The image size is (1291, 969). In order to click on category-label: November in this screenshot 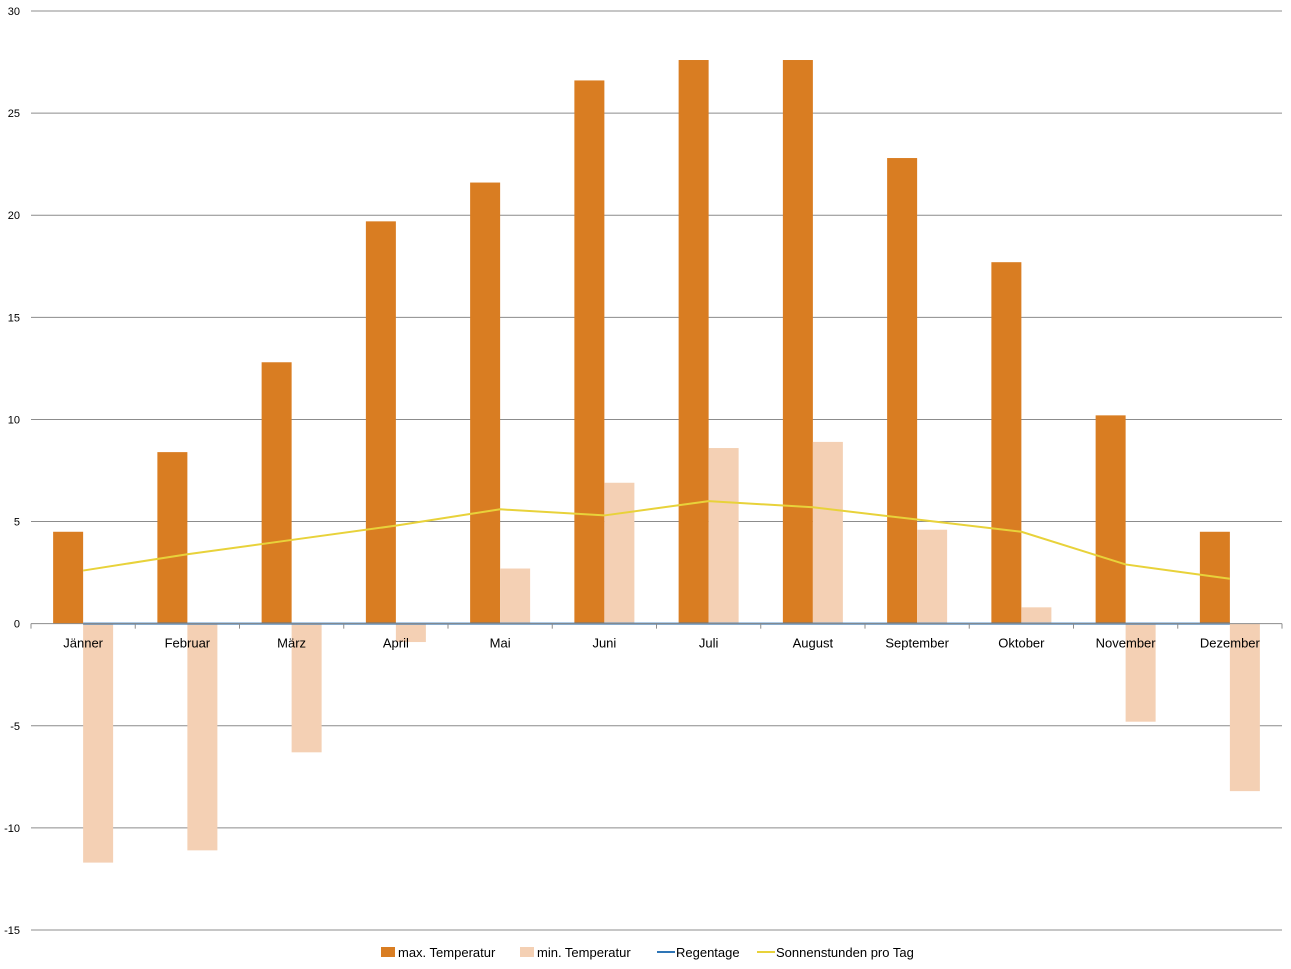, I will do `click(1126, 643)`.